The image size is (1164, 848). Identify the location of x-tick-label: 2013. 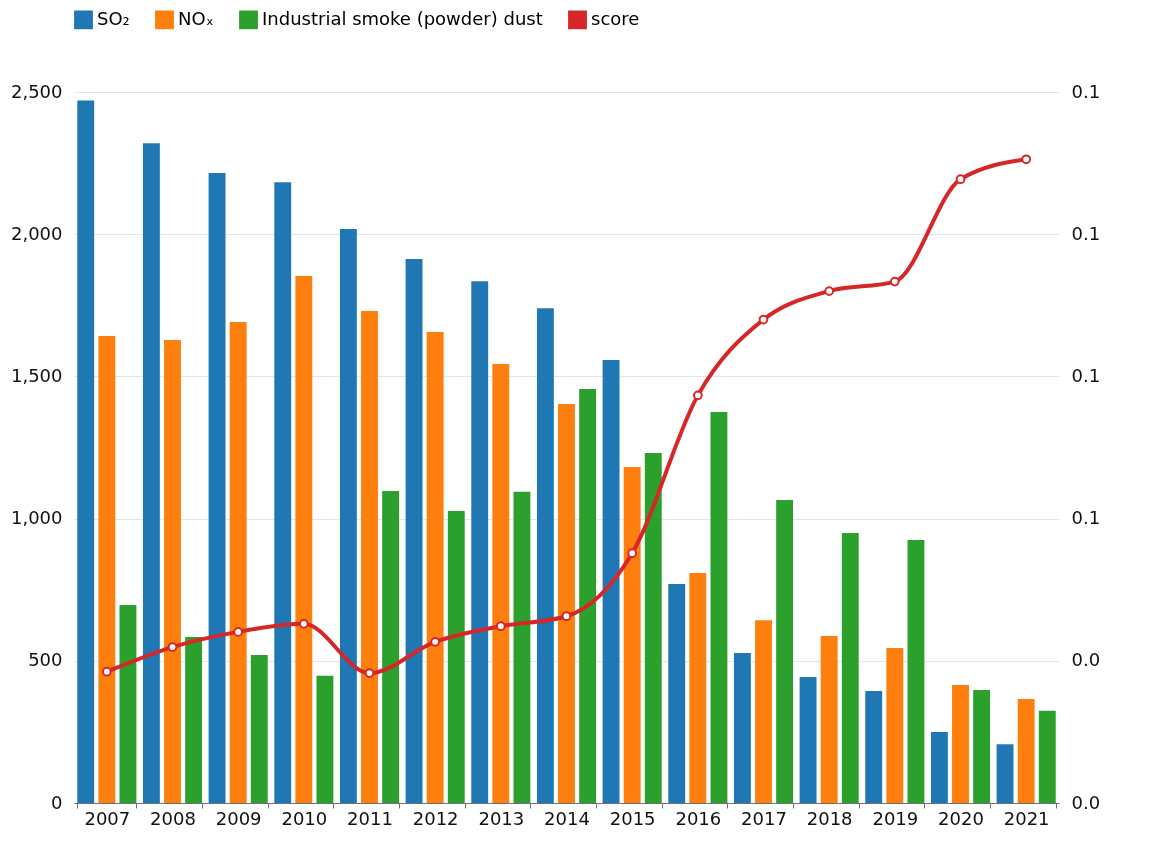
(501, 818).